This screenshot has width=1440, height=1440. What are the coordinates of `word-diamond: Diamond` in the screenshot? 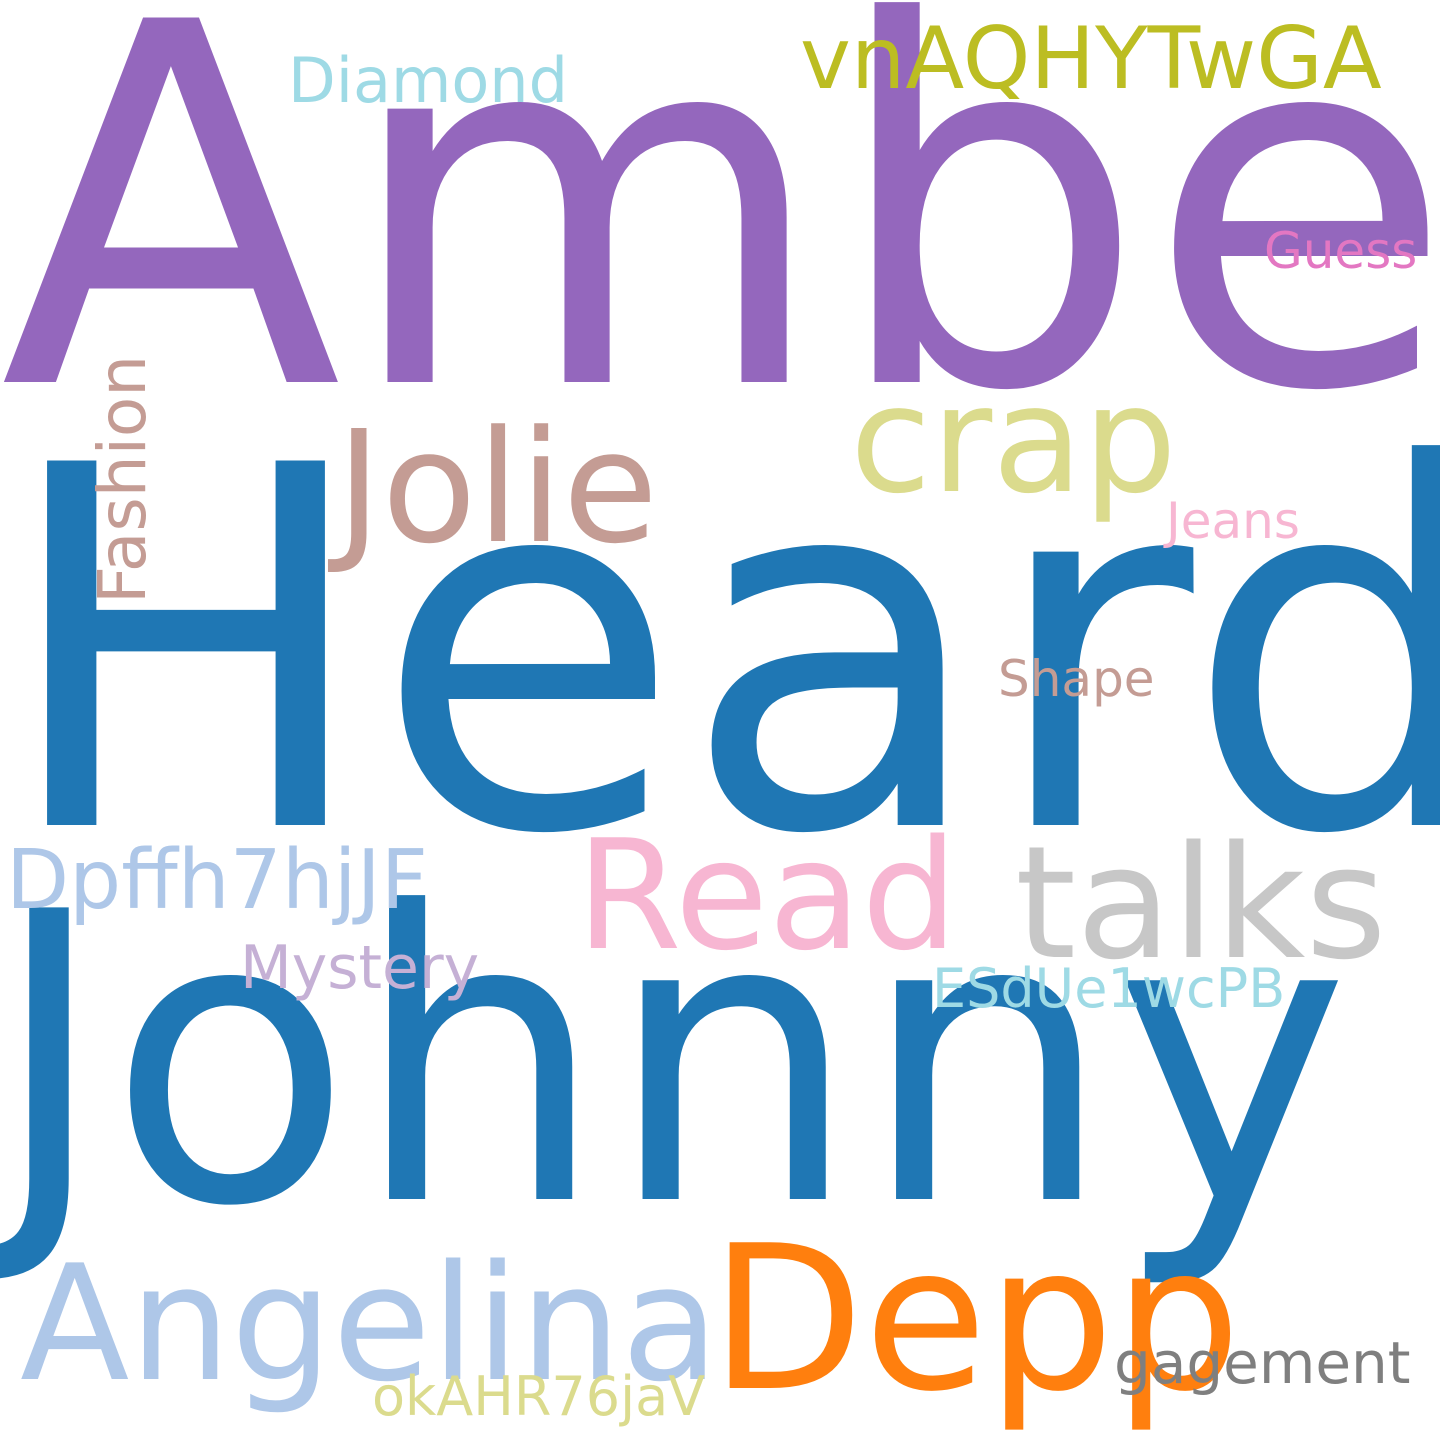 It's located at (428, 80).